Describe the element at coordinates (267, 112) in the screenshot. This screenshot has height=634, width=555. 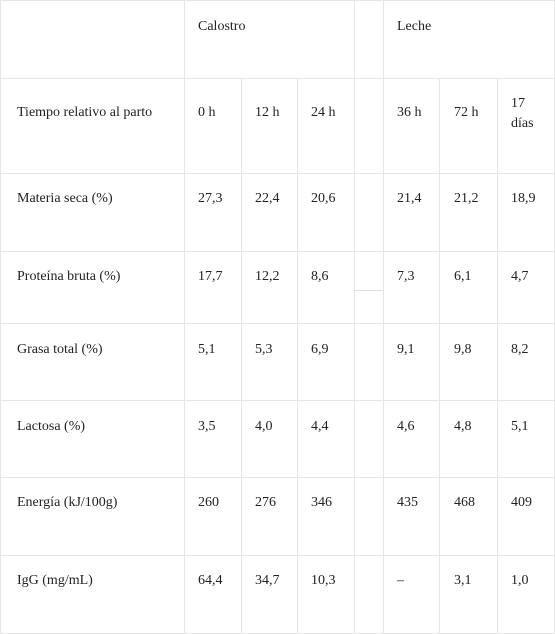
I see `cell-12h: 12 h` at that location.